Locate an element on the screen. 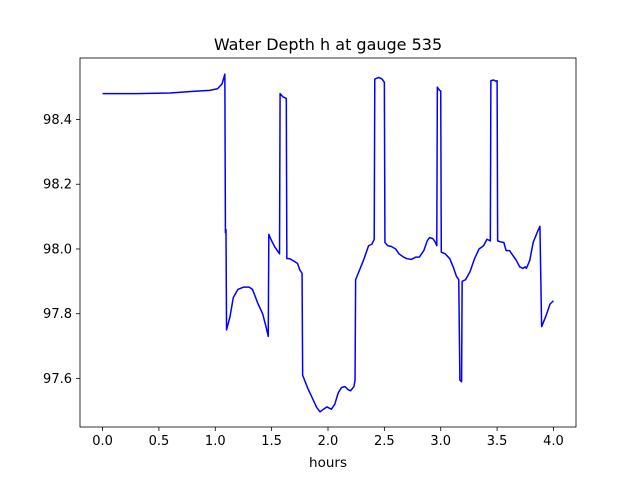 Image resolution: width=640 pixels, height=480 pixels. y-tick-label: 98.4 is located at coordinates (57, 120).